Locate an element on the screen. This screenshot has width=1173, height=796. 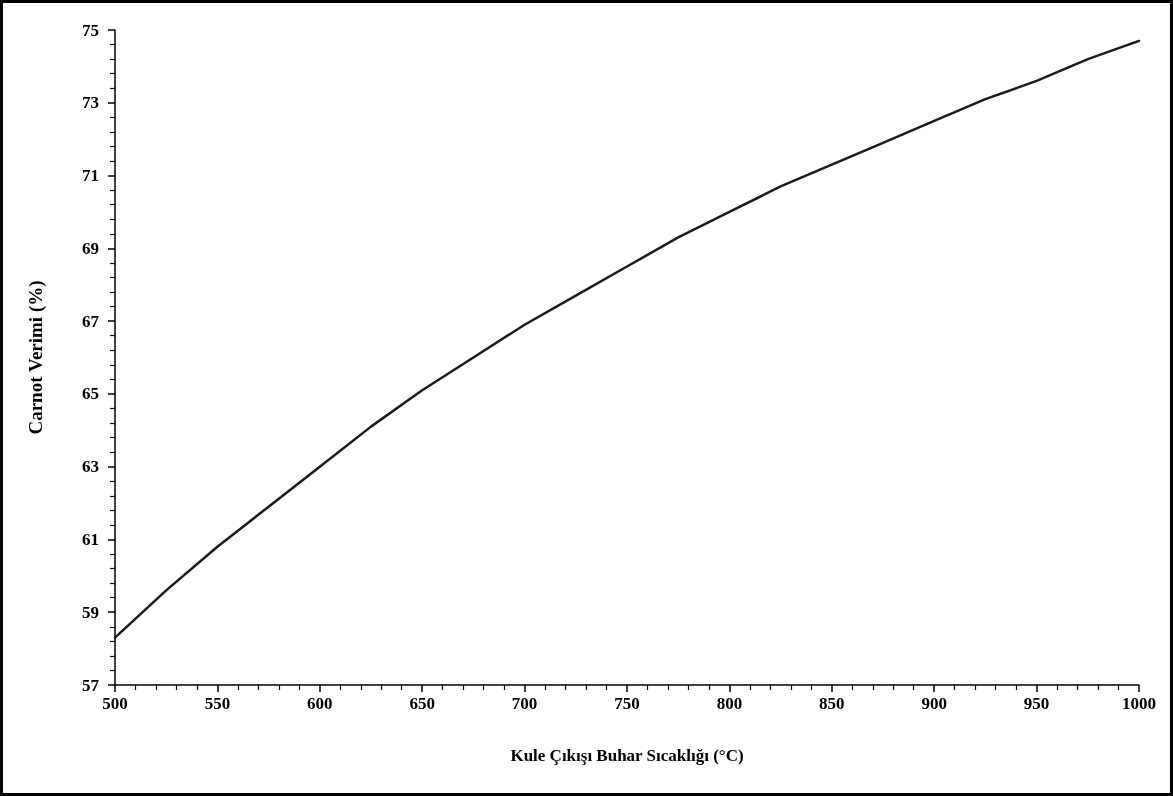
x-tick-label: 900 is located at coordinates (934, 703).